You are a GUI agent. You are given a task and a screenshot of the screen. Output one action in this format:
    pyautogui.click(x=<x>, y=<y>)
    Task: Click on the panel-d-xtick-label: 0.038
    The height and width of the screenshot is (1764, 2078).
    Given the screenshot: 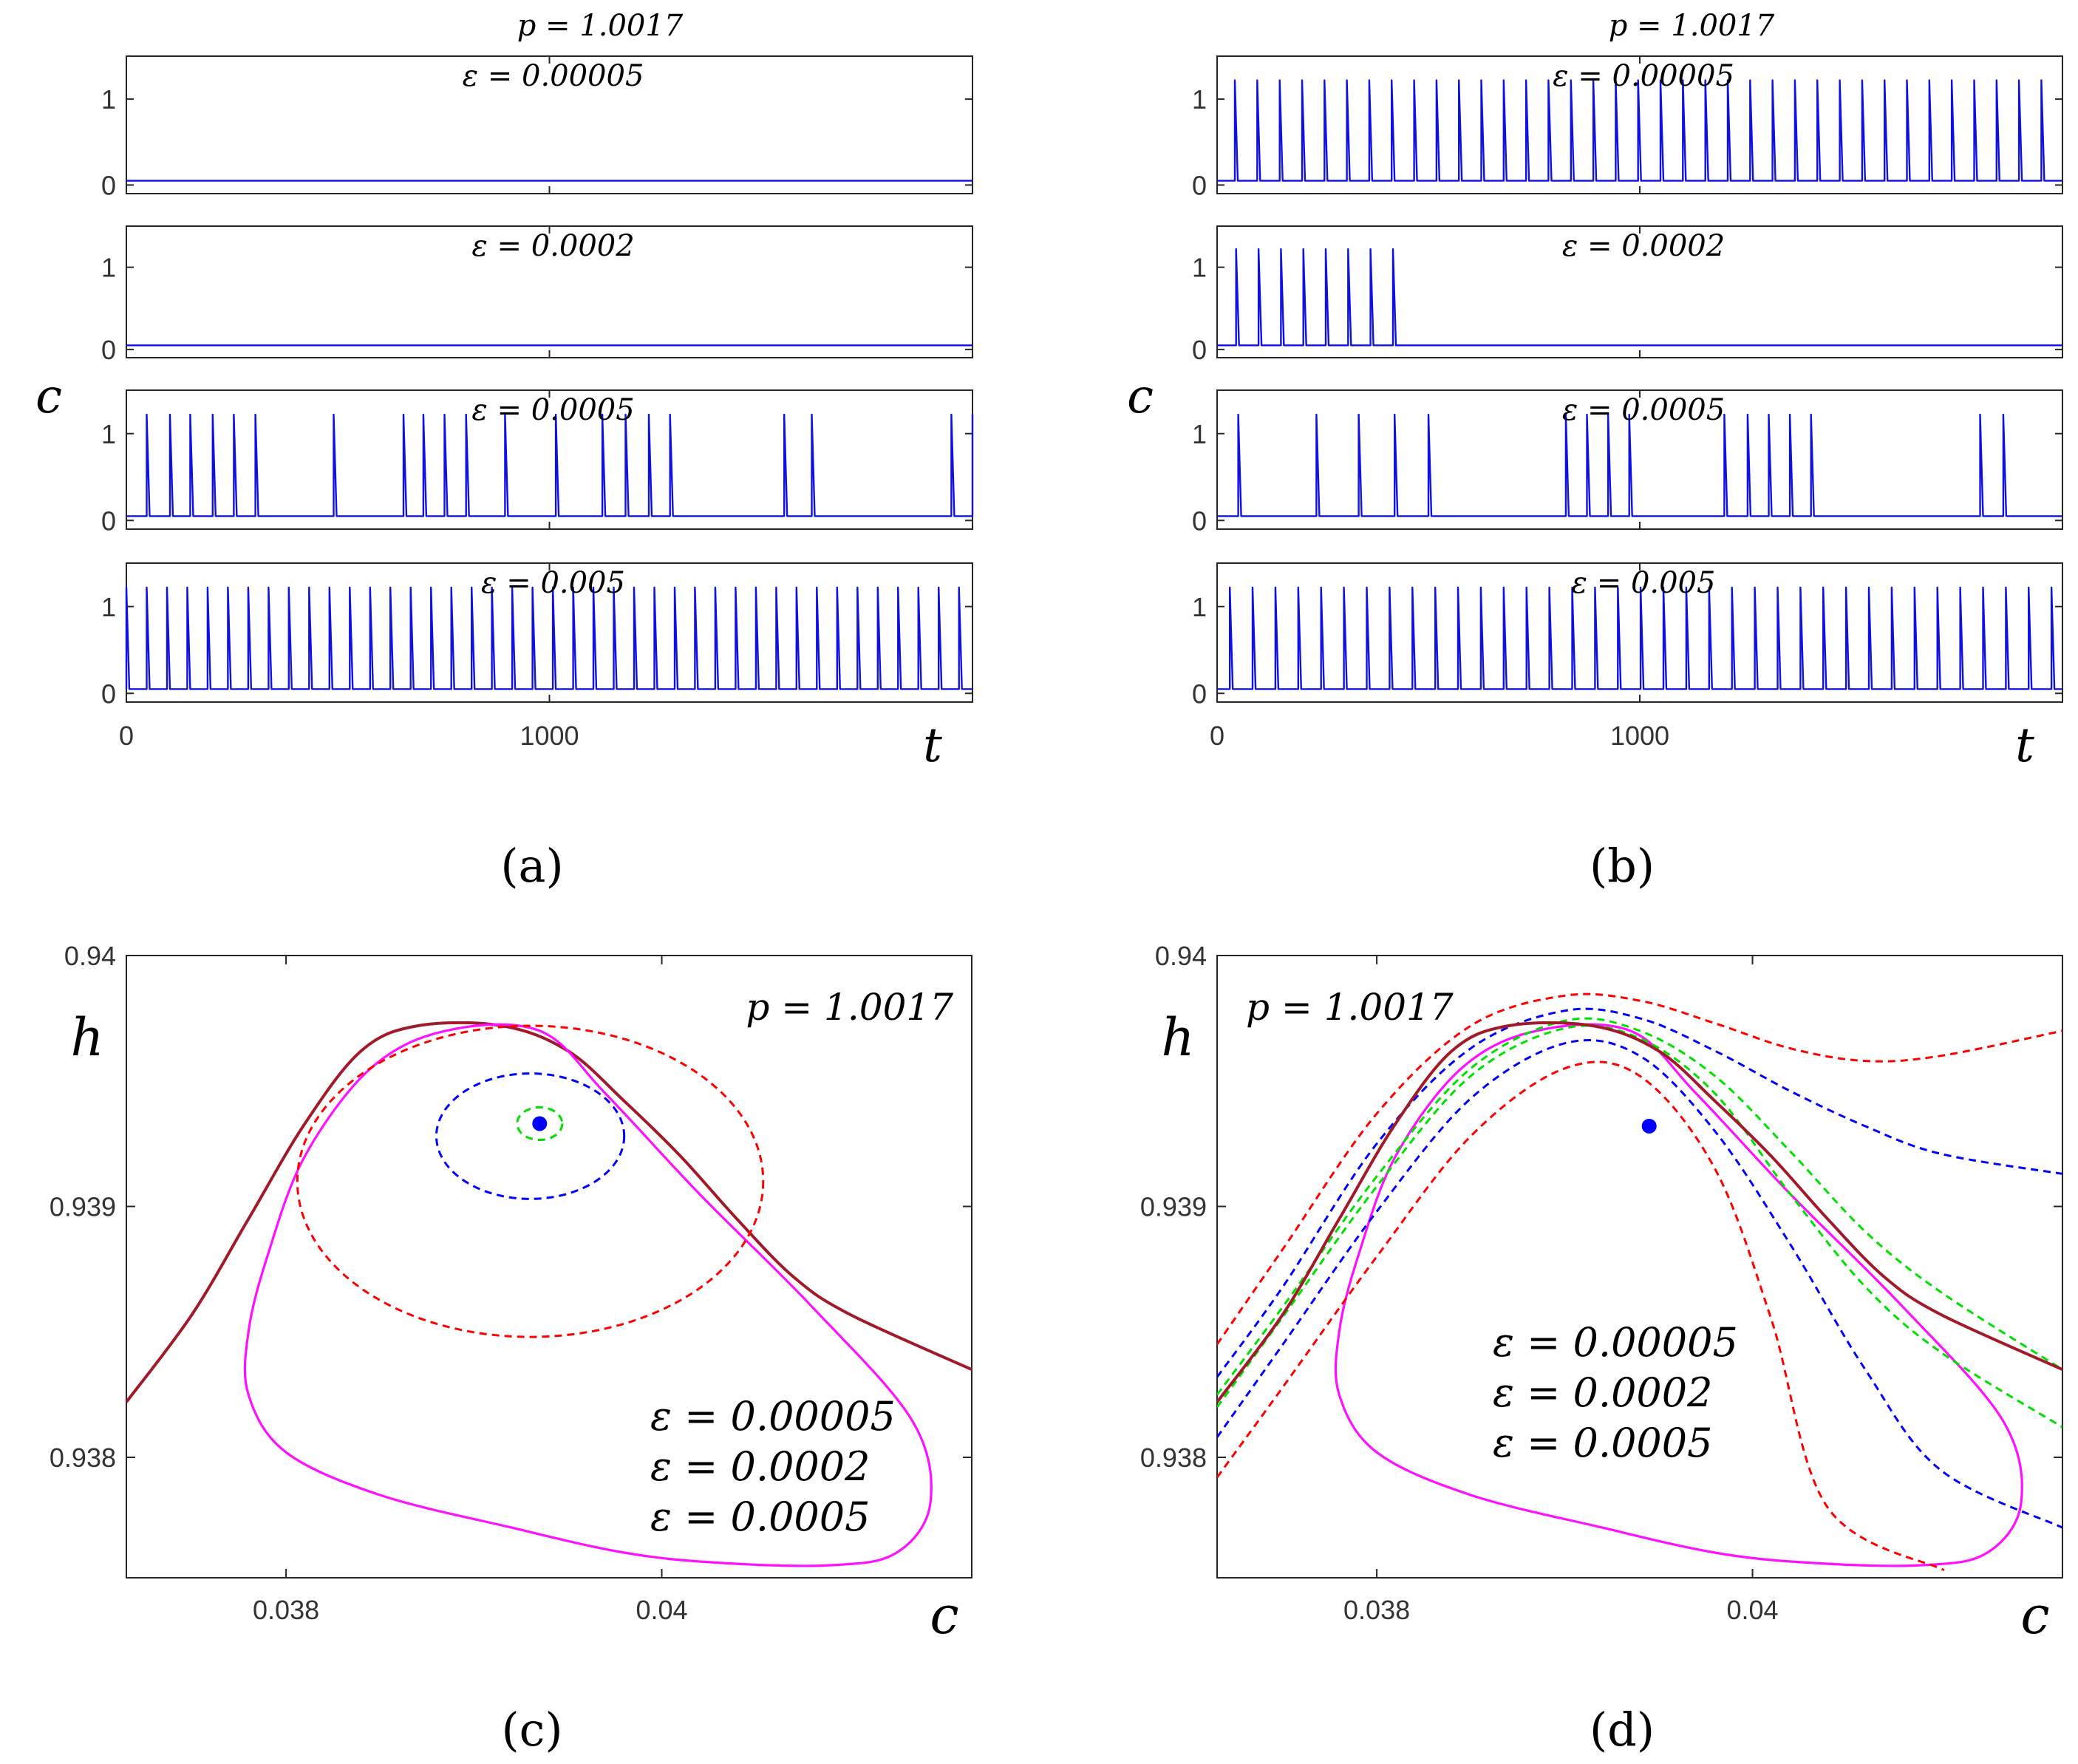 What is the action you would take?
    pyautogui.click(x=1376, y=1610)
    